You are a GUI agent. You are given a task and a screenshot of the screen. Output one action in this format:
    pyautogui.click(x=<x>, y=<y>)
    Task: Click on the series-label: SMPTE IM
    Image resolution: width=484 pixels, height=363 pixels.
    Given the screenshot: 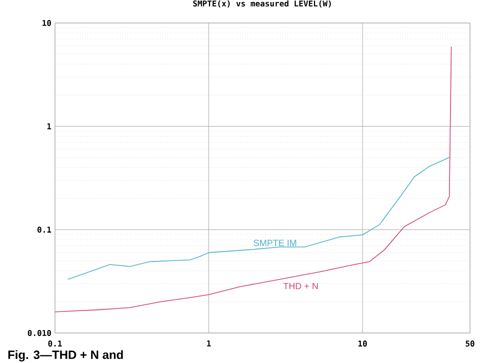 What is the action you would take?
    pyautogui.click(x=275, y=243)
    